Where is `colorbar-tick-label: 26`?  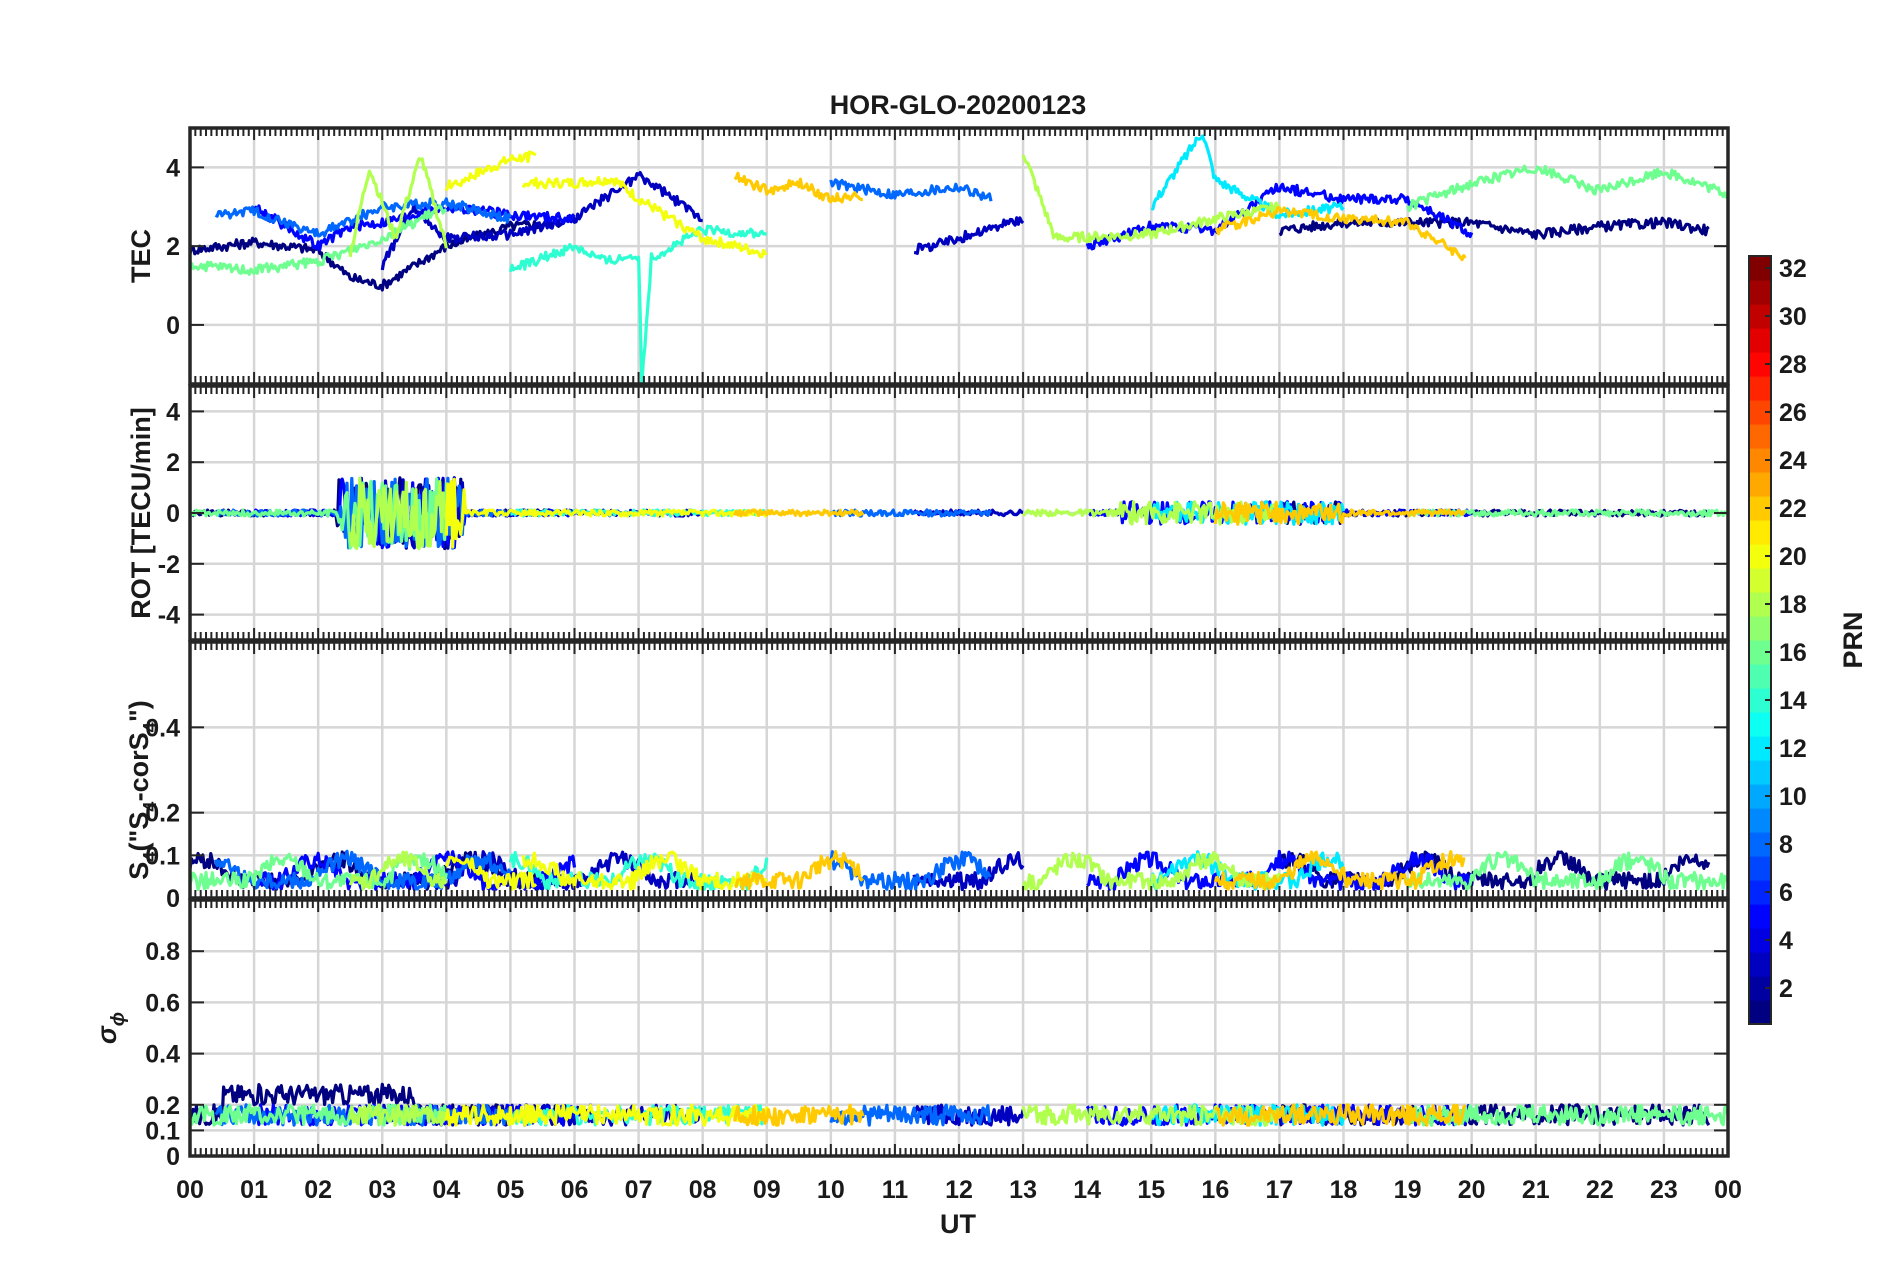 colorbar-tick-label: 26 is located at coordinates (1793, 413).